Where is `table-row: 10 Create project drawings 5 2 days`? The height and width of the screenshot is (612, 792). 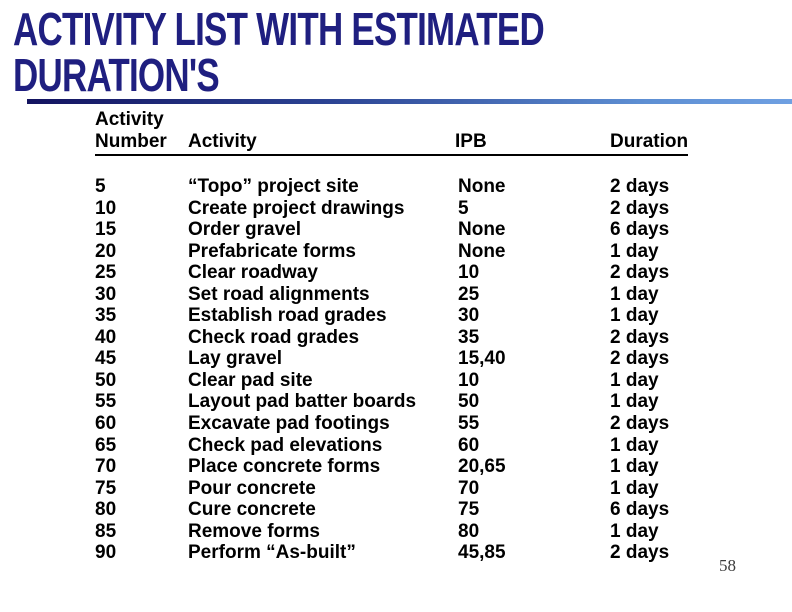 table-row: 10 Create project drawings 5 2 days is located at coordinates (391, 209).